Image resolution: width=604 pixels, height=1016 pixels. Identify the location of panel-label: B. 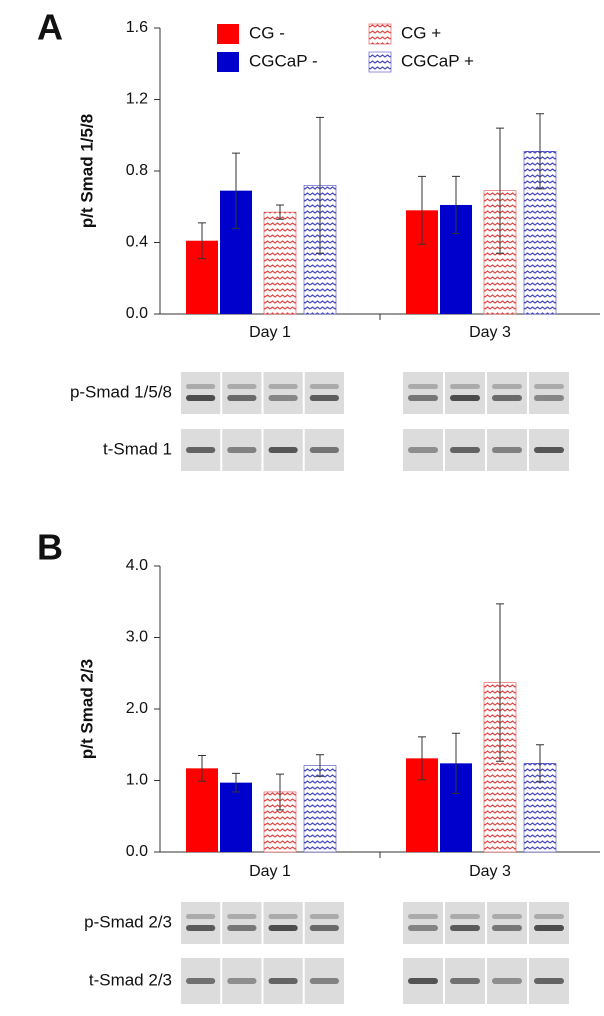
(50, 547).